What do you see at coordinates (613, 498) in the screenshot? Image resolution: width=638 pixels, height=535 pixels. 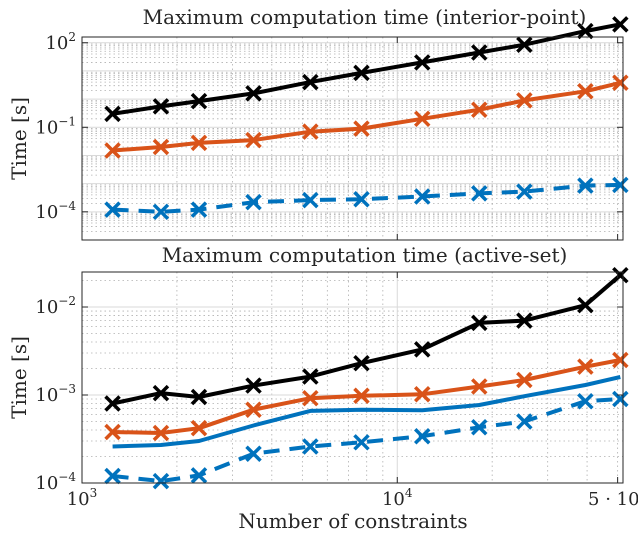 I see `x-tick-label: 5 · 10⁴` at bounding box center [613, 498].